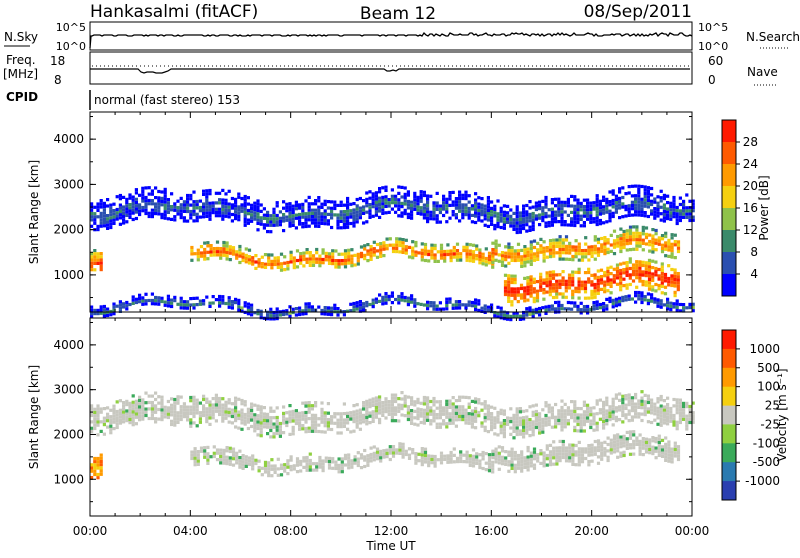 The width and height of the screenshot is (800, 558). Describe the element at coordinates (68, 275) in the screenshot. I see `y-tick-label: 1000` at that location.